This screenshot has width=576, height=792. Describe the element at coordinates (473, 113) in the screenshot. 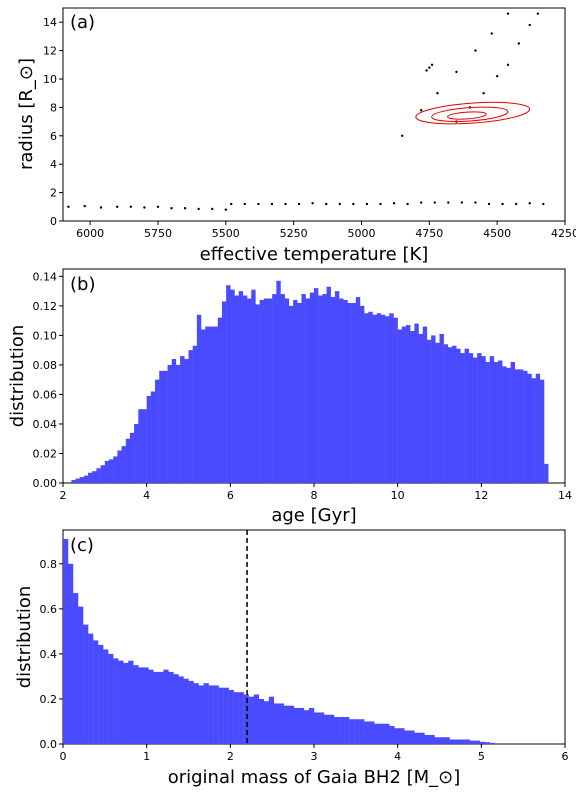

I see `panel-a-ellipses` at that location.